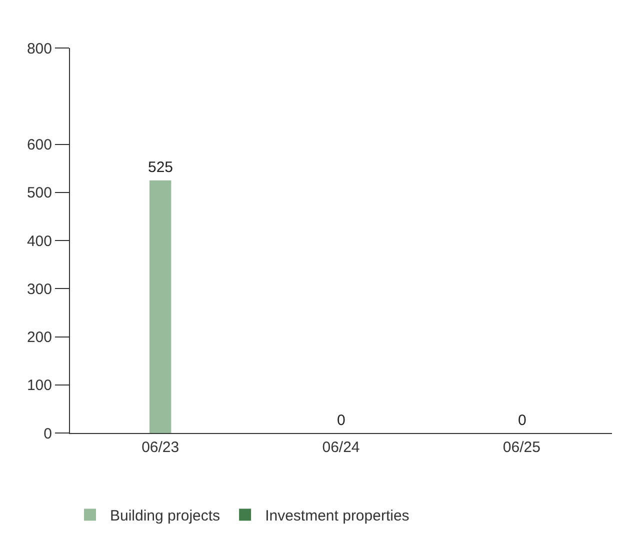  I want to click on x-tick-label: 06/24, so click(341, 447).